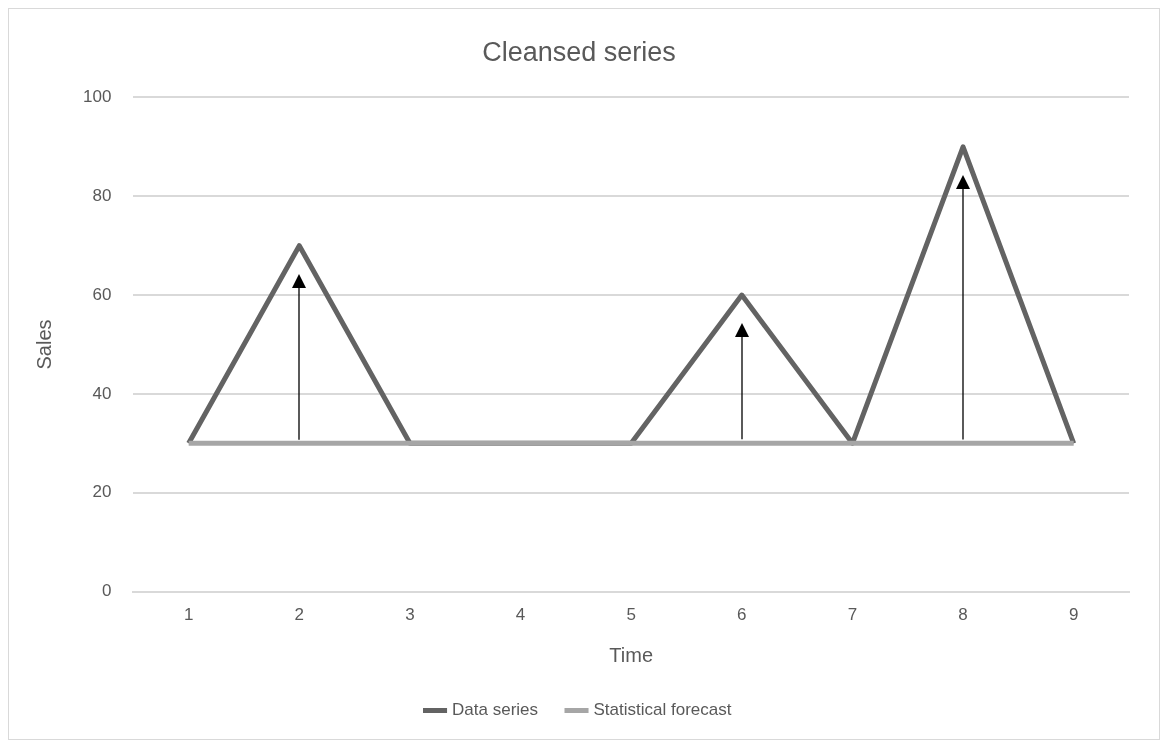 This screenshot has height=749, width=1169. What do you see at coordinates (188, 615) in the screenshot?
I see `x-tick-label: 1` at bounding box center [188, 615].